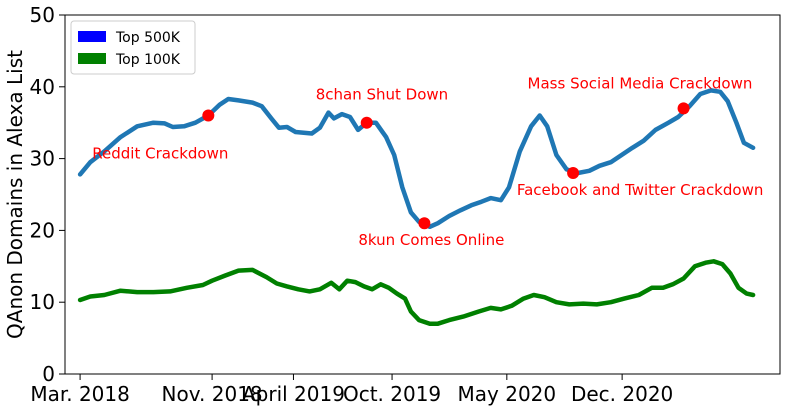  I want to click on y-tick-label: 30, so click(42, 159).